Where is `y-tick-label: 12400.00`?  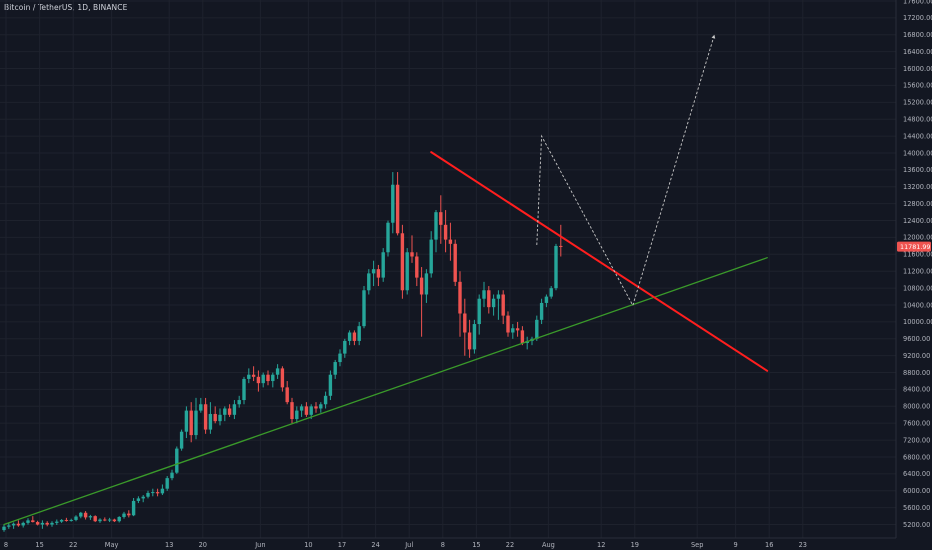
y-tick-label: 12400.00 is located at coordinates (917, 221).